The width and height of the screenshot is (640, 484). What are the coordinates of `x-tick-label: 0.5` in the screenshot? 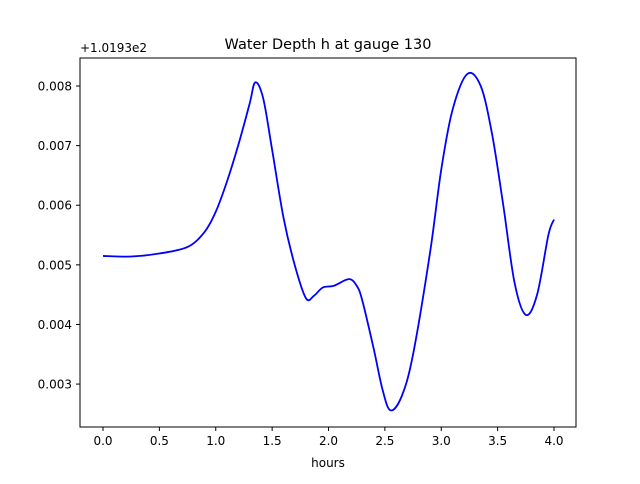 It's located at (159, 441).